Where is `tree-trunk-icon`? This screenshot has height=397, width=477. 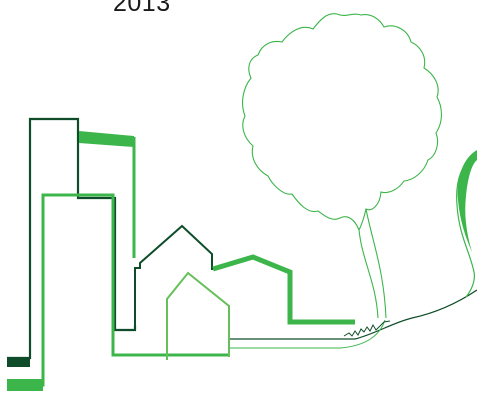
tree-trunk-icon is located at coordinates (376, 263).